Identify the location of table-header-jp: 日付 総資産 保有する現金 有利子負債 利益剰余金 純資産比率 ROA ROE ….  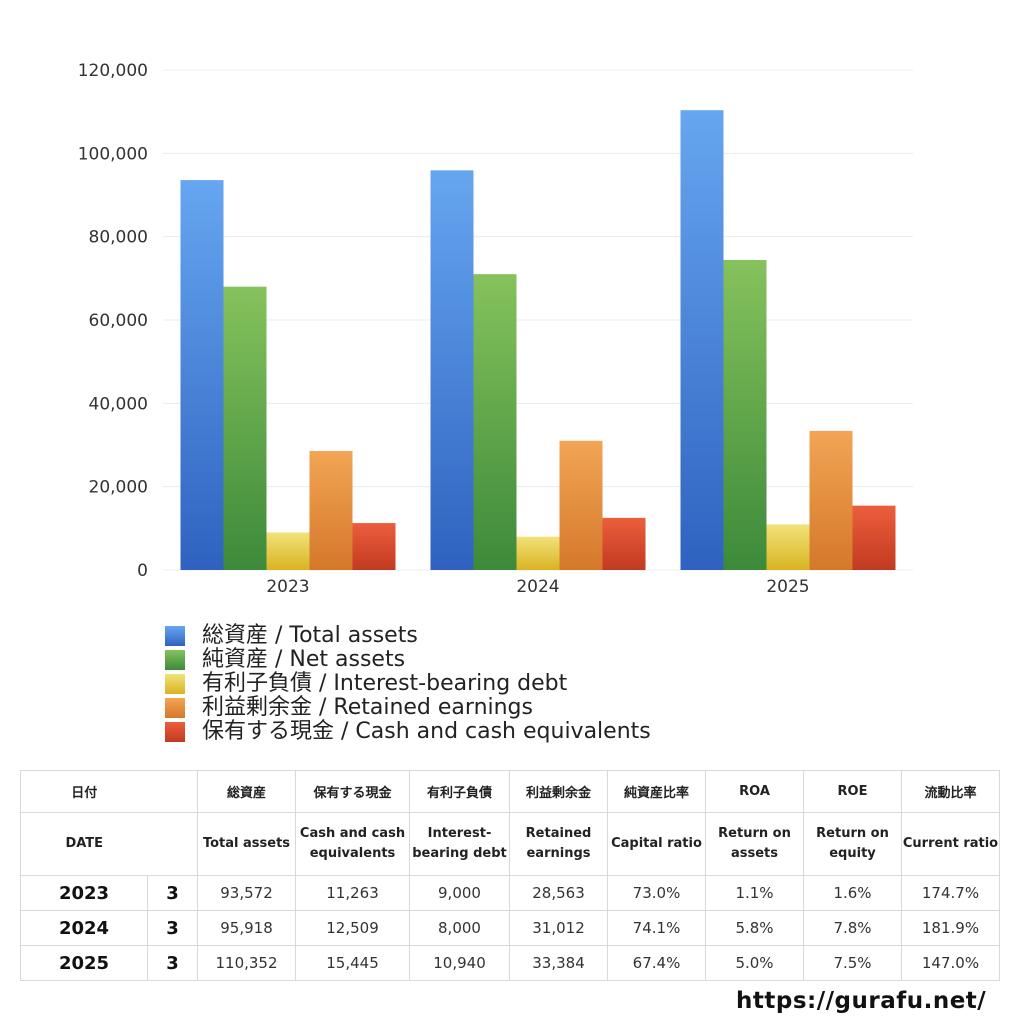
(510, 791).